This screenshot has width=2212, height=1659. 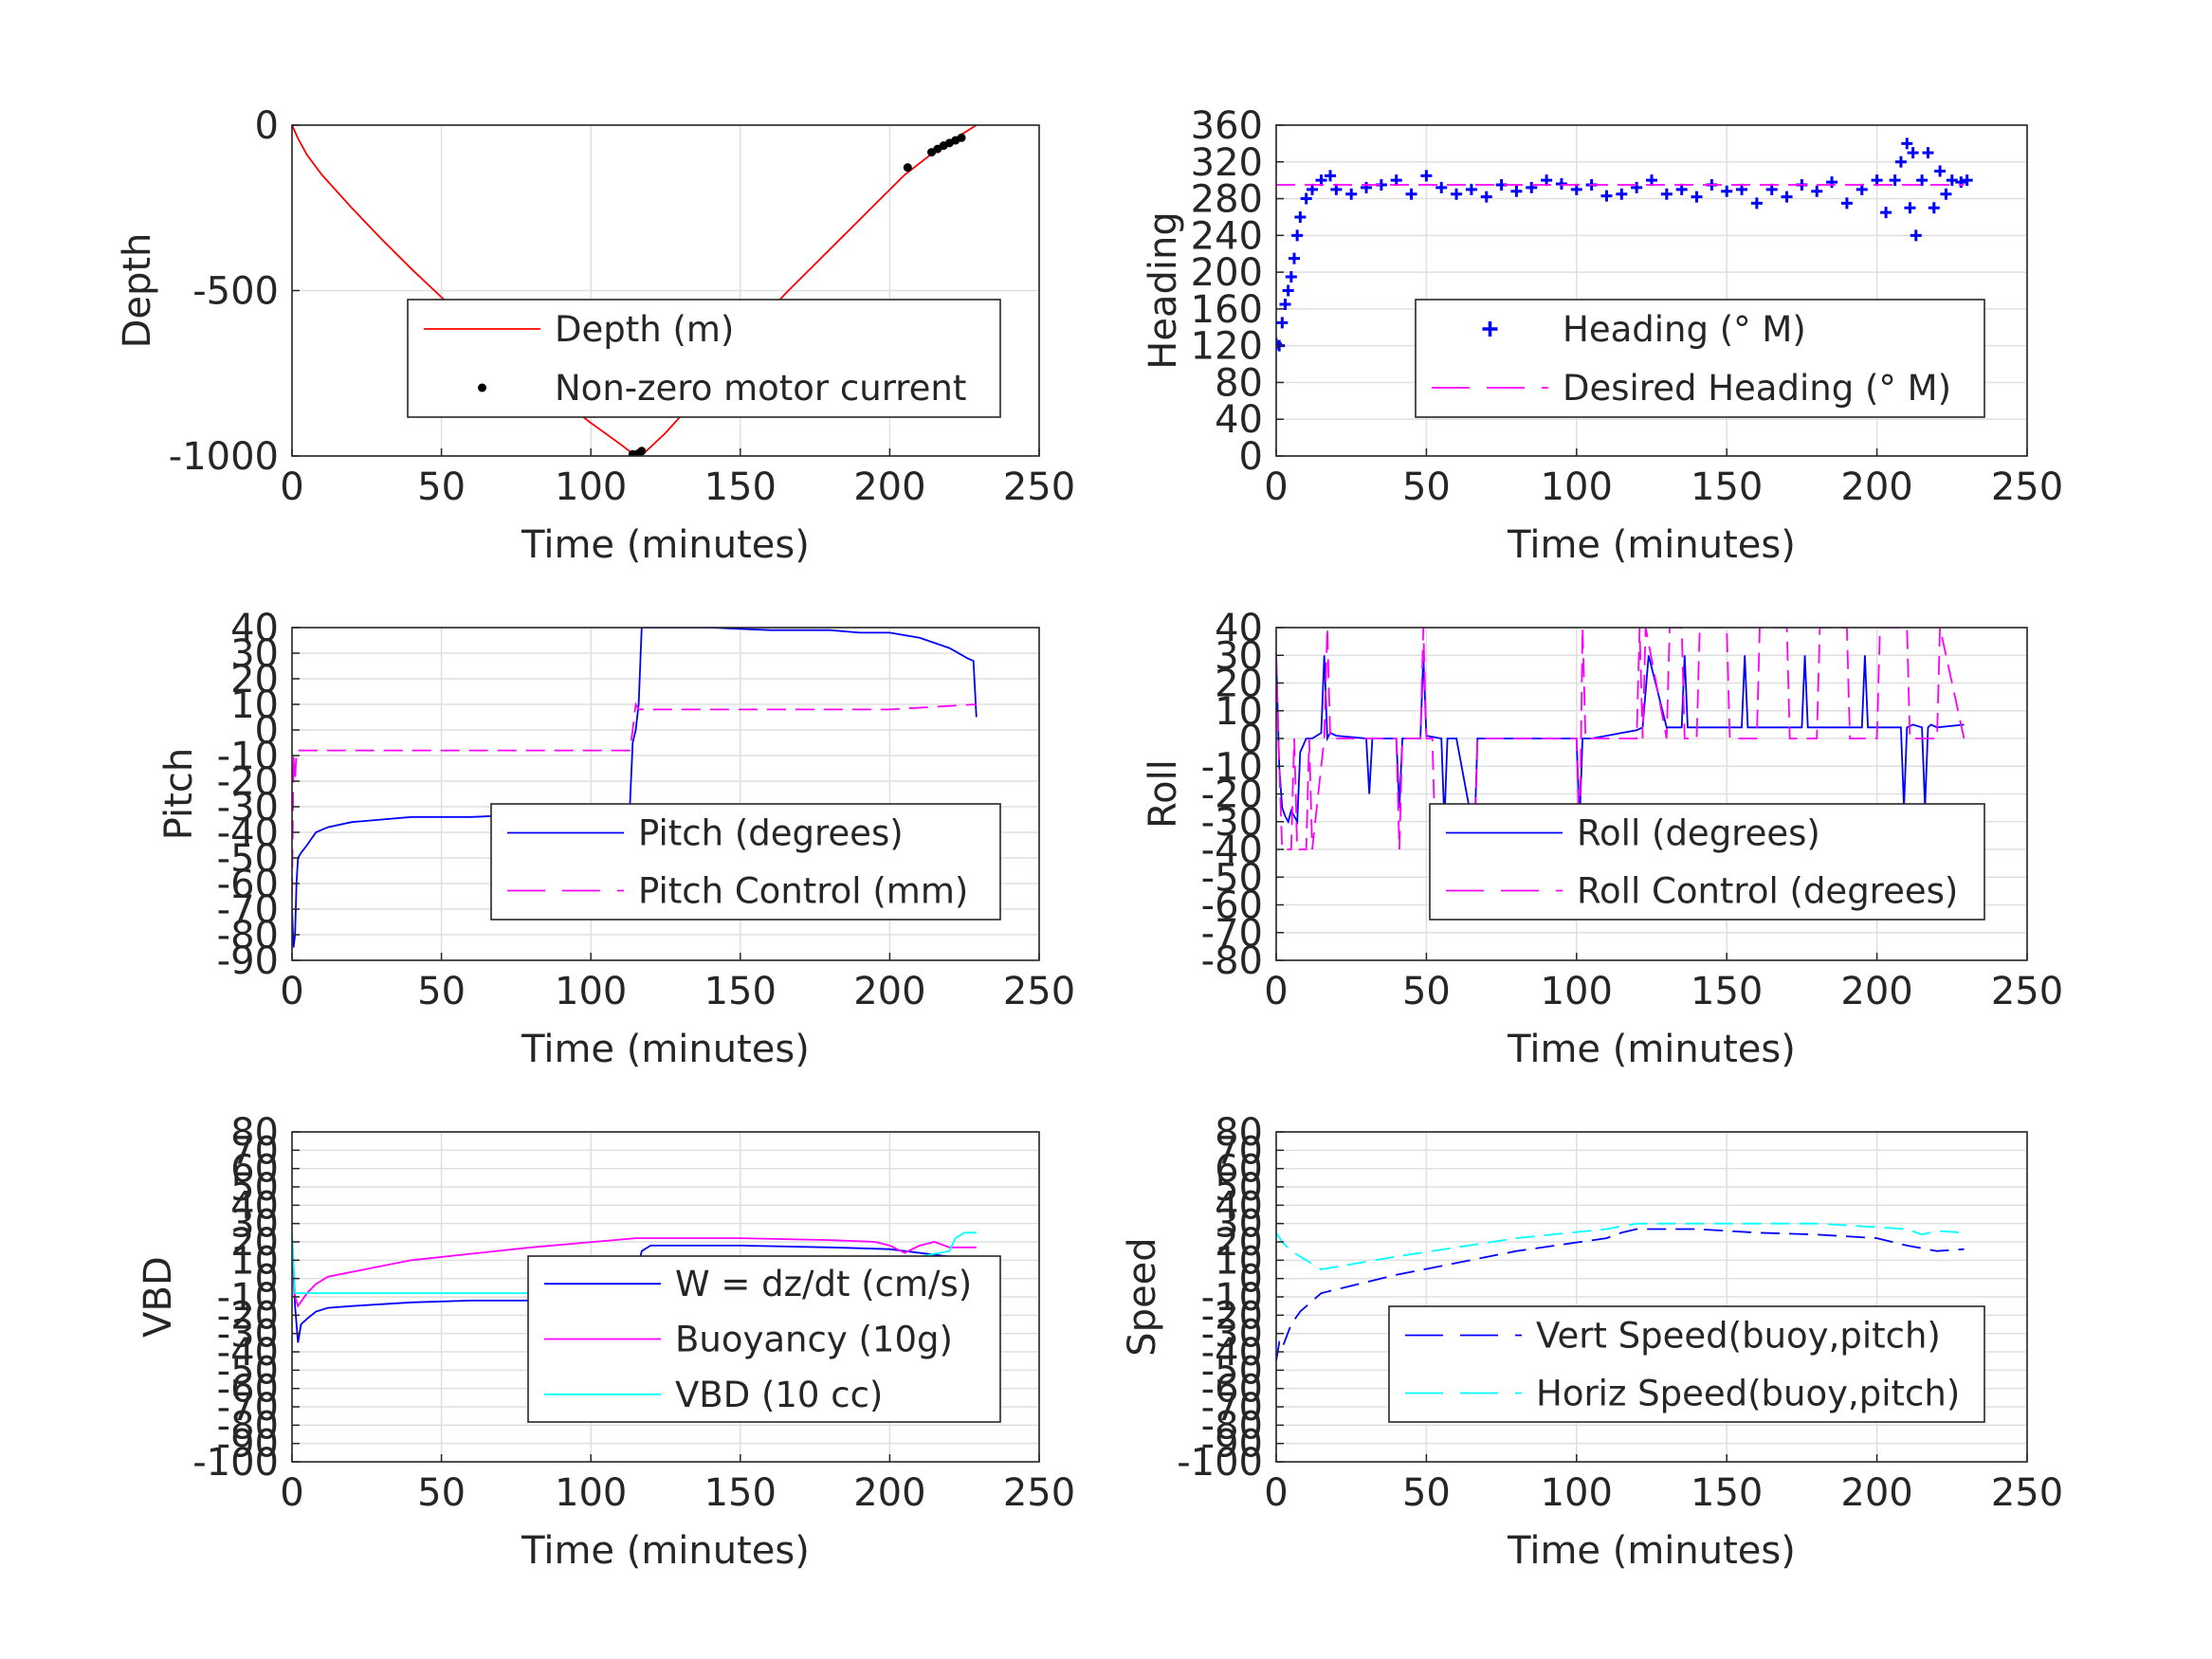 What do you see at coordinates (760, 388) in the screenshot?
I see `legend-label: Non-zero motor current` at bounding box center [760, 388].